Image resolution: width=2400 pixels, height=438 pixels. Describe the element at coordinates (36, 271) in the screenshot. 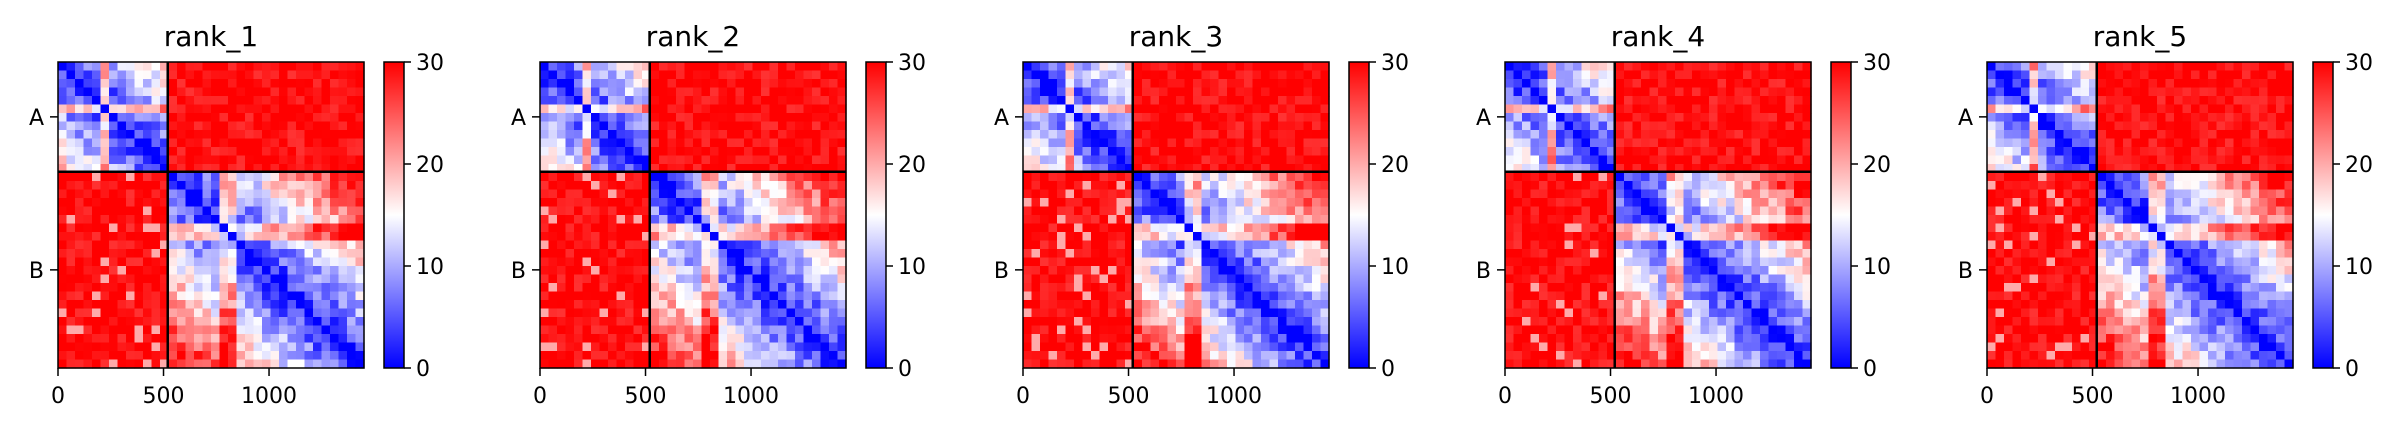

I see `chain-label: B` at that location.